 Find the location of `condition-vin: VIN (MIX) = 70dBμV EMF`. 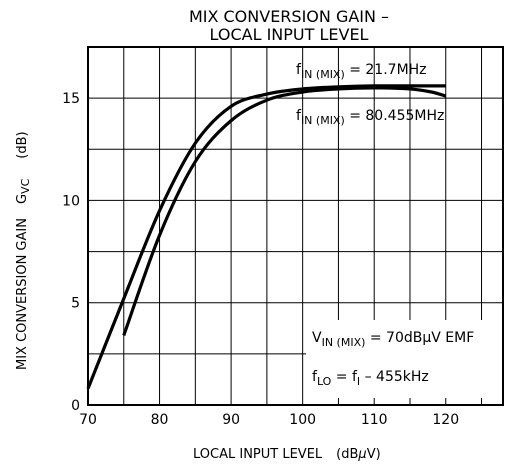

condition-vin: VIN (MIX) = 70dBμV EMF is located at coordinates (393, 339).